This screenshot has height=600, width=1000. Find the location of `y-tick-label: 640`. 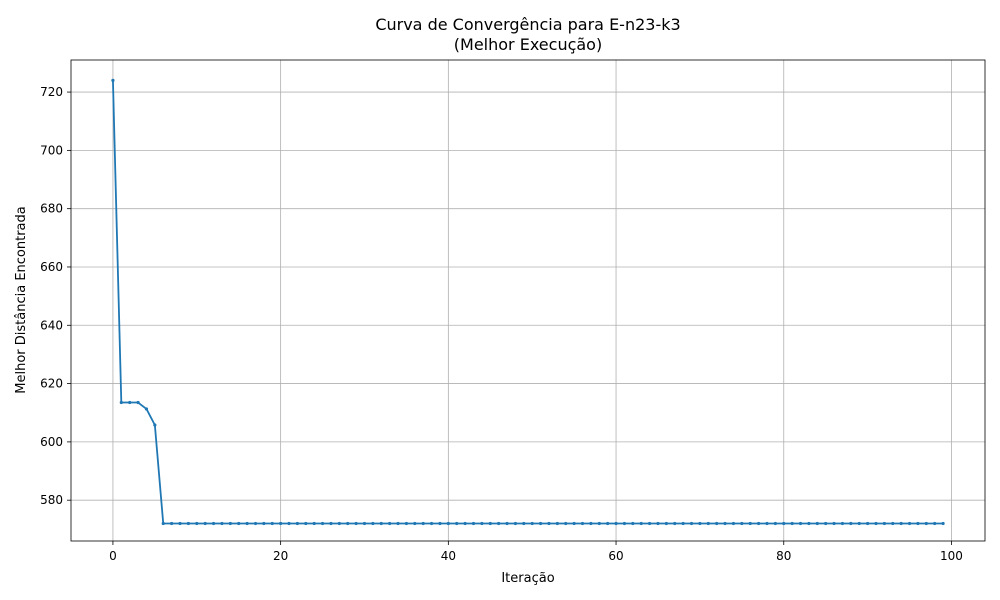

y-tick-label: 640 is located at coordinates (51, 325).